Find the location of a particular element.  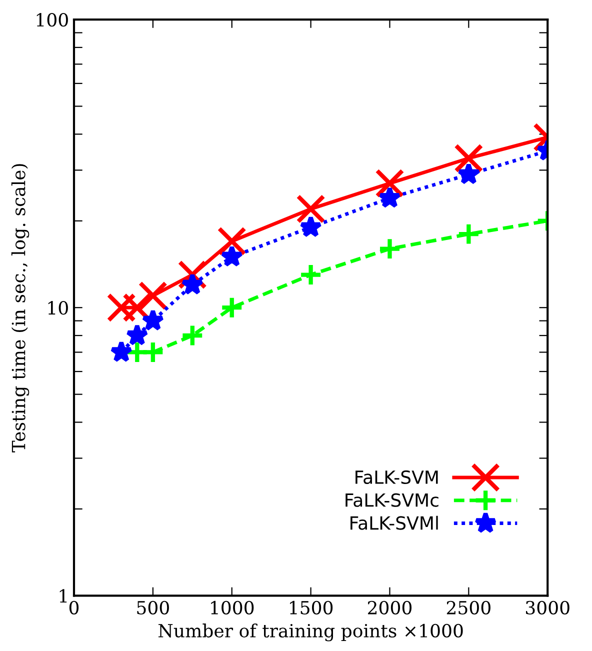

x-axis-title: Number of training points ×1000 is located at coordinates (310, 633).